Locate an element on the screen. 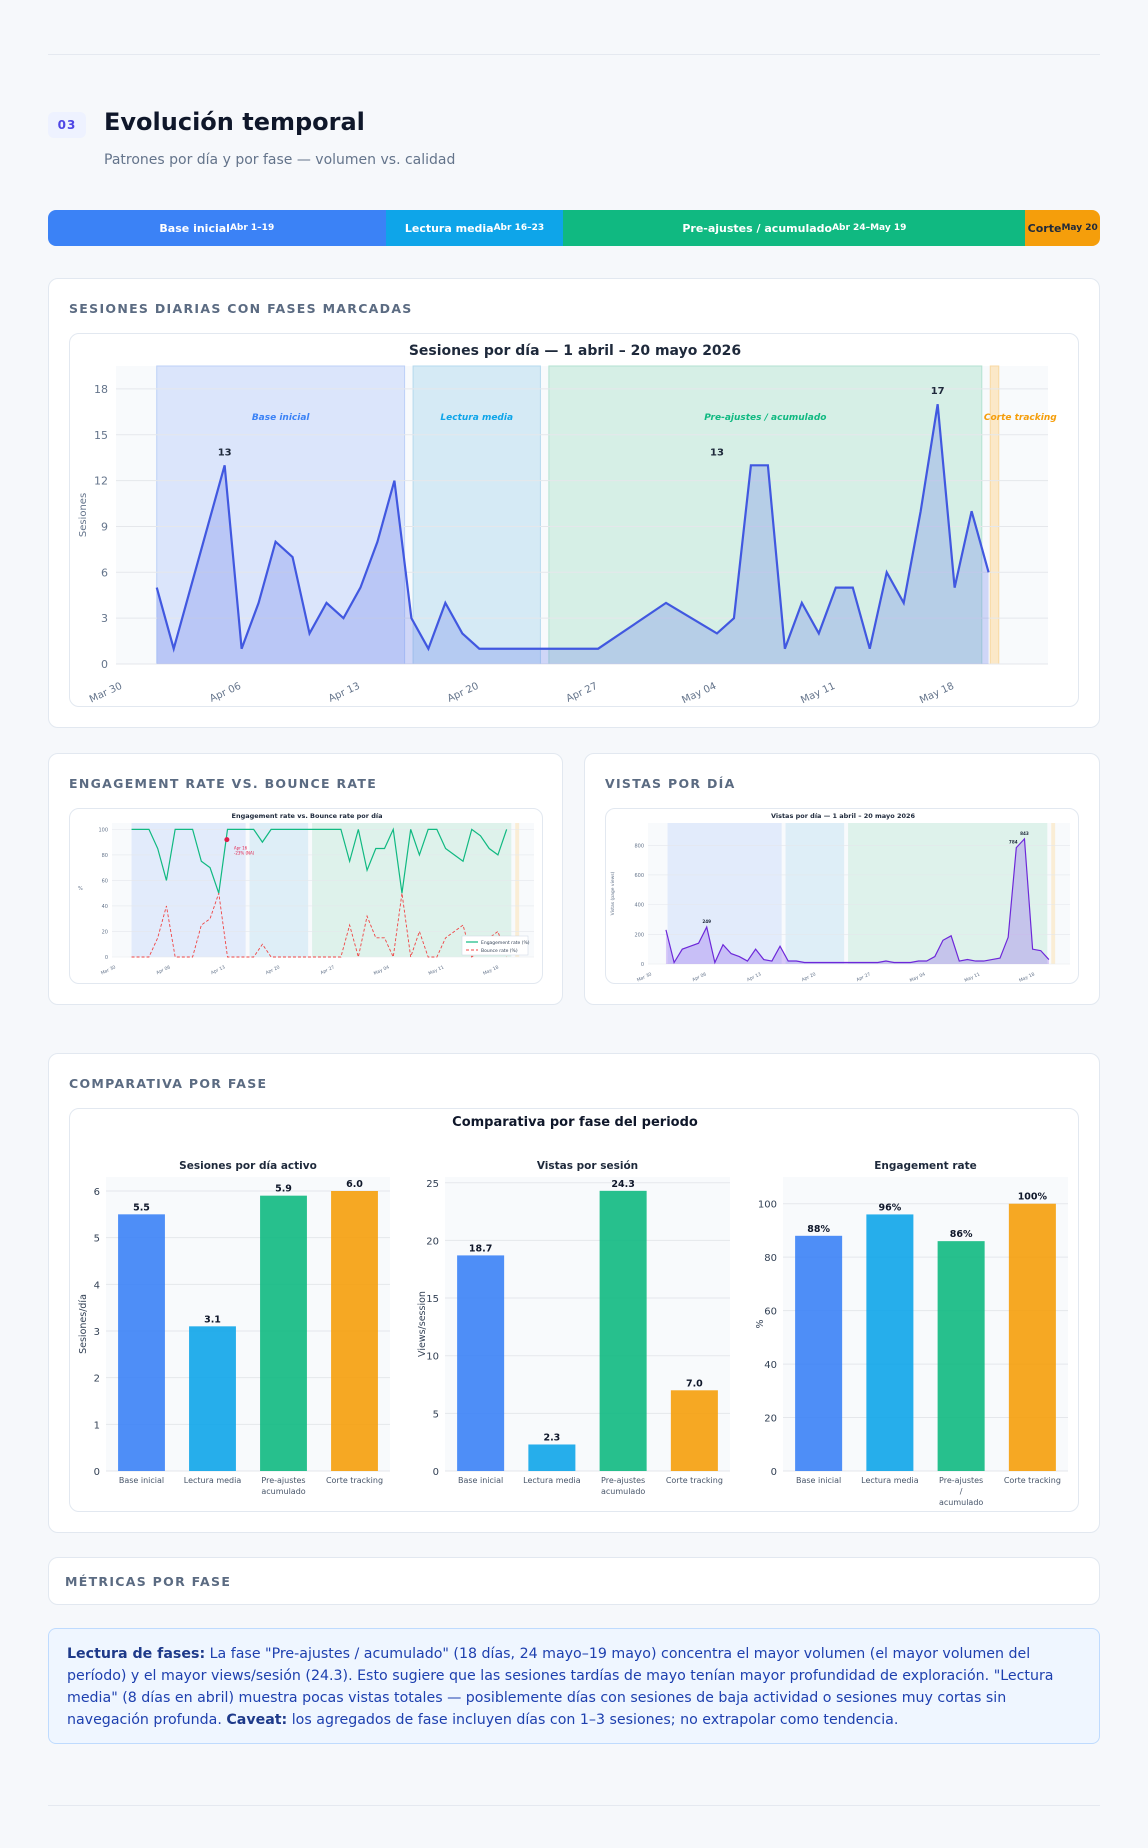  phase-label: Pre-ajustes / acumulado is located at coordinates (765, 418).